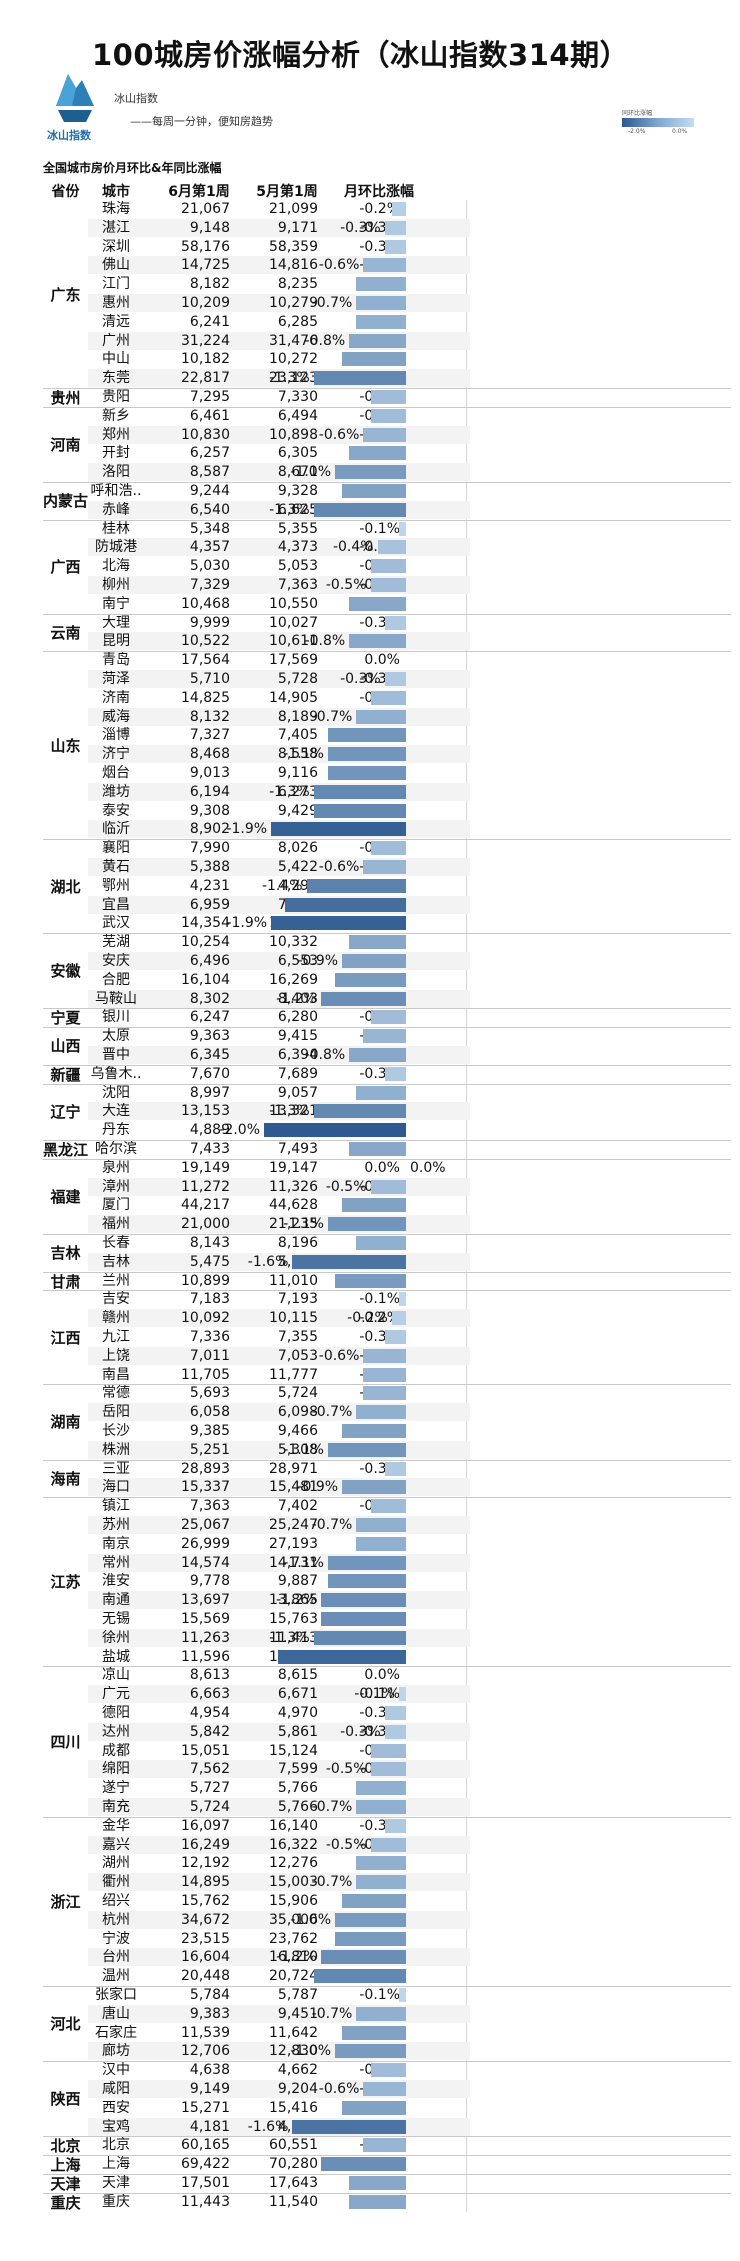 The image size is (740, 2261). Describe the element at coordinates (387, 679) in the screenshot. I see `table-row: 菏泽 5,710 5,728 -0.3% -0.3%` at that location.